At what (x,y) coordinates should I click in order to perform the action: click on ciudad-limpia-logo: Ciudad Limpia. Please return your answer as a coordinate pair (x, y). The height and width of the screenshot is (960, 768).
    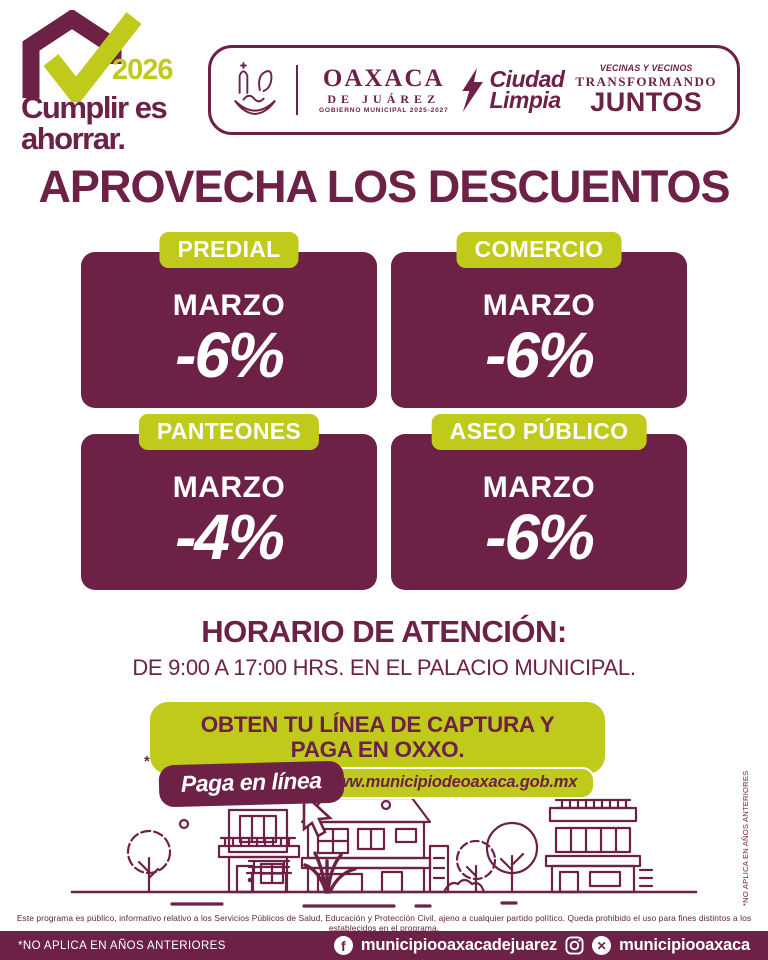
    Looking at the image, I should click on (512, 89).